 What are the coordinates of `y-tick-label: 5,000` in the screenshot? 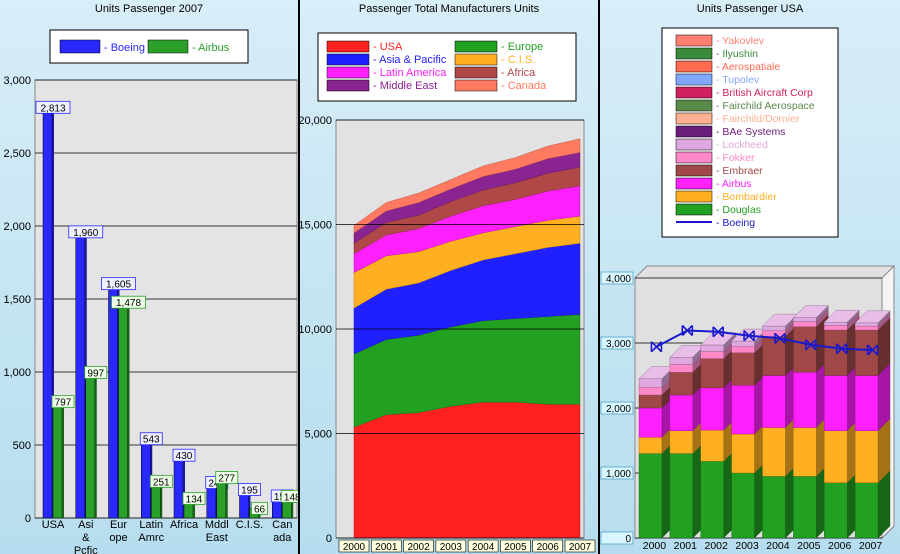 It's located at (318, 435).